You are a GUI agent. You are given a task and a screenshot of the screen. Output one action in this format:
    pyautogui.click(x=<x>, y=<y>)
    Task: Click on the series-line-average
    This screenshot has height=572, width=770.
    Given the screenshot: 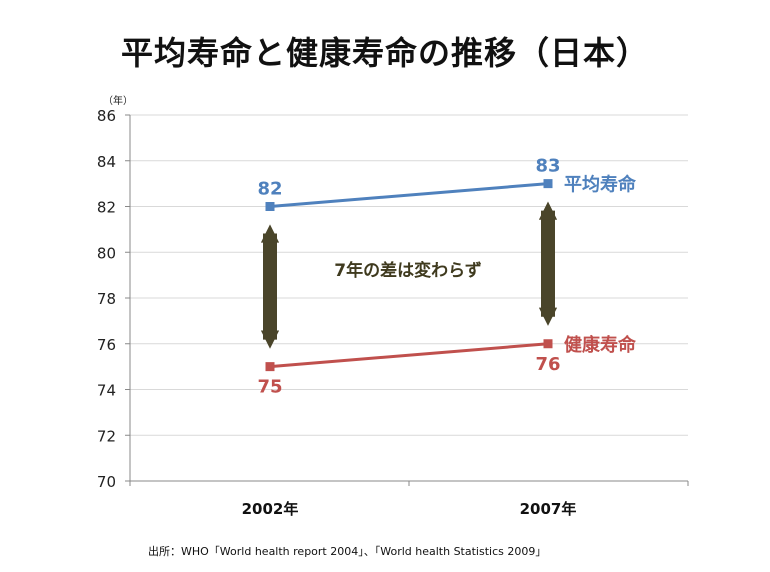 What is the action you would take?
    pyautogui.click(x=409, y=195)
    